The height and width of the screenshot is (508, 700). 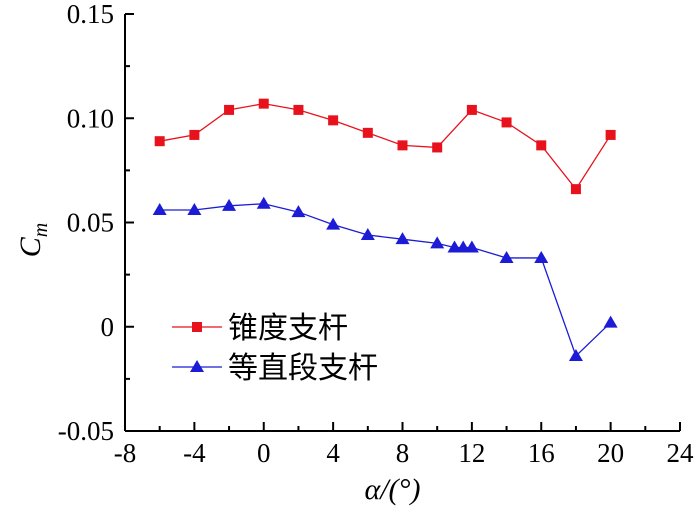 I want to click on x-tick-label: 12, so click(x=471, y=453).